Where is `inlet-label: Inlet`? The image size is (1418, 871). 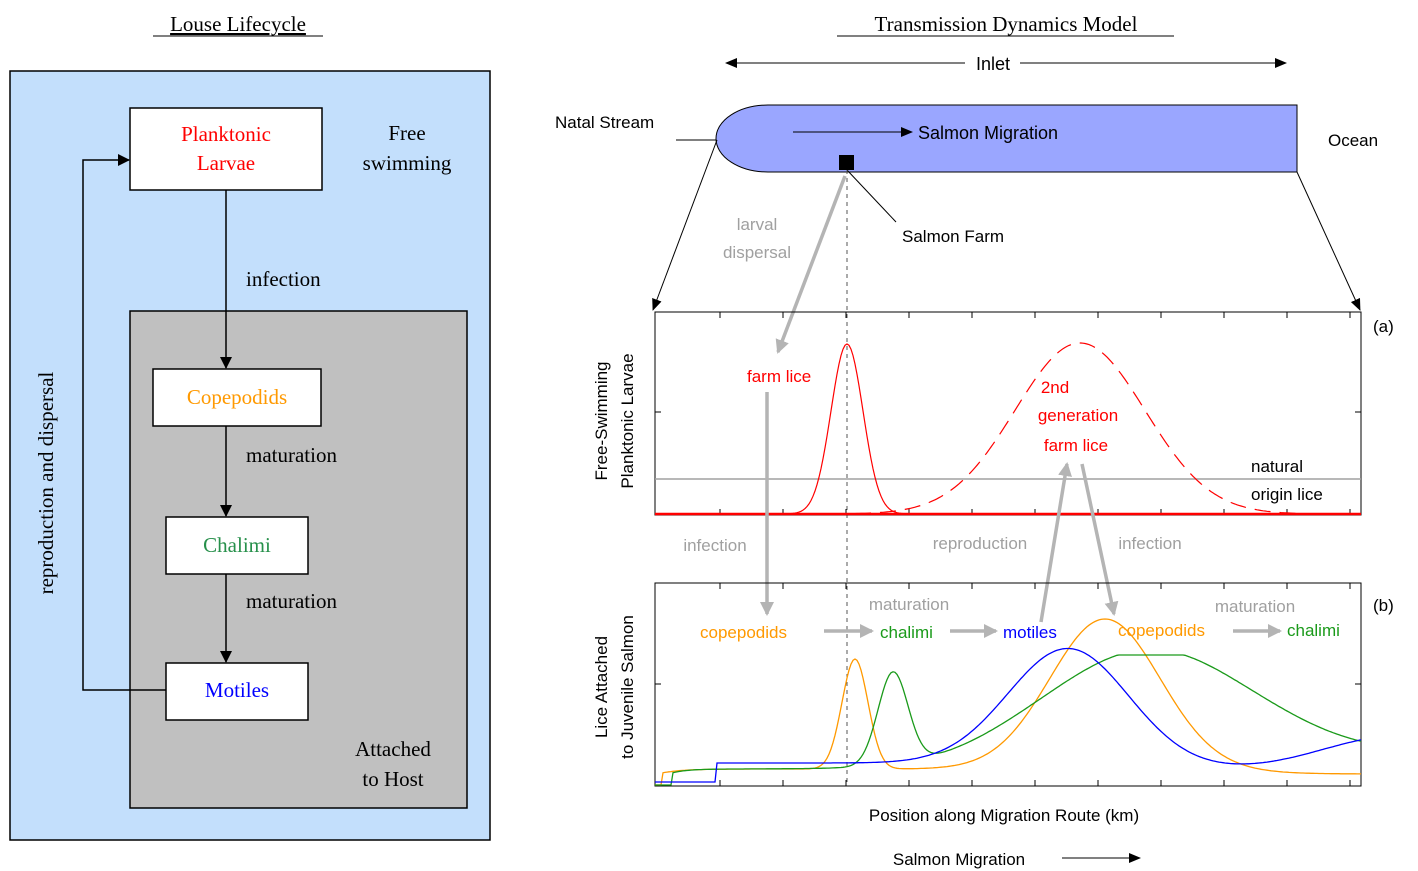 inlet-label: Inlet is located at coordinates (993, 64).